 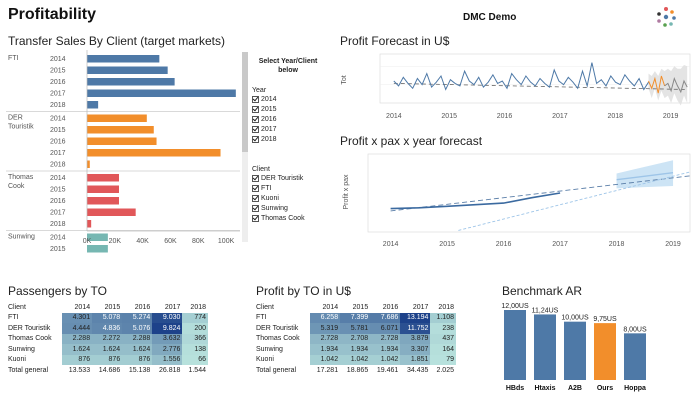 What do you see at coordinates (58, 130) in the screenshot?
I see `year-row-label: 2015` at bounding box center [58, 130].